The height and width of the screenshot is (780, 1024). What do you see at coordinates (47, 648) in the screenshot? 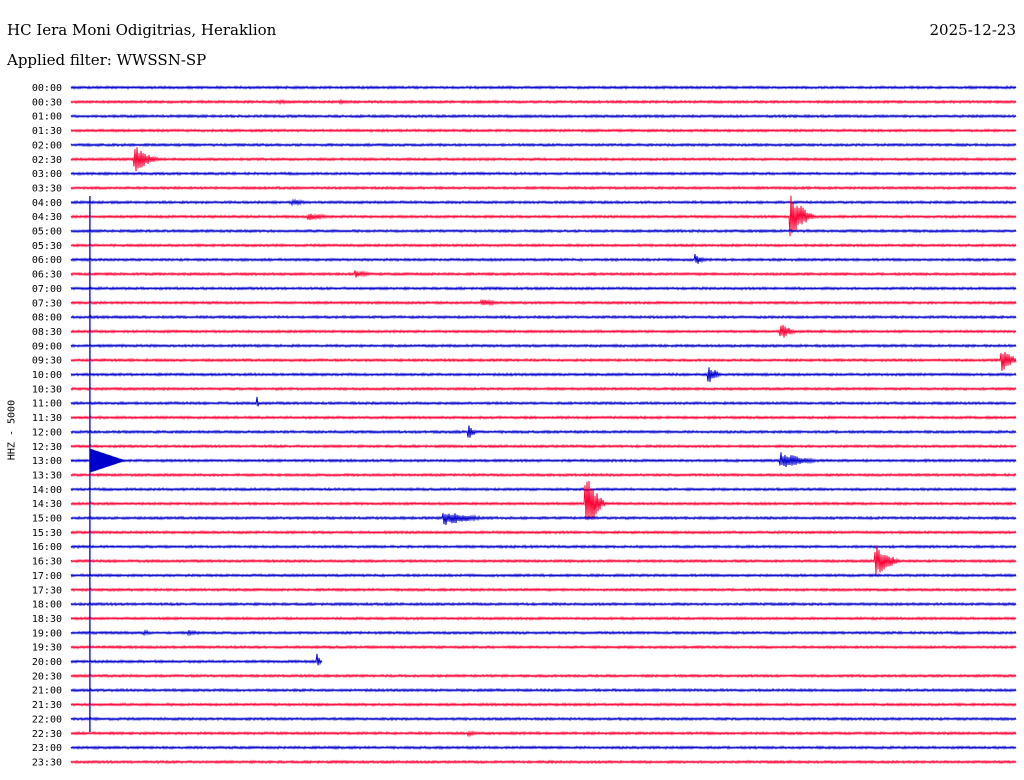
I see `row-label-1930: 19:30` at bounding box center [47, 648].